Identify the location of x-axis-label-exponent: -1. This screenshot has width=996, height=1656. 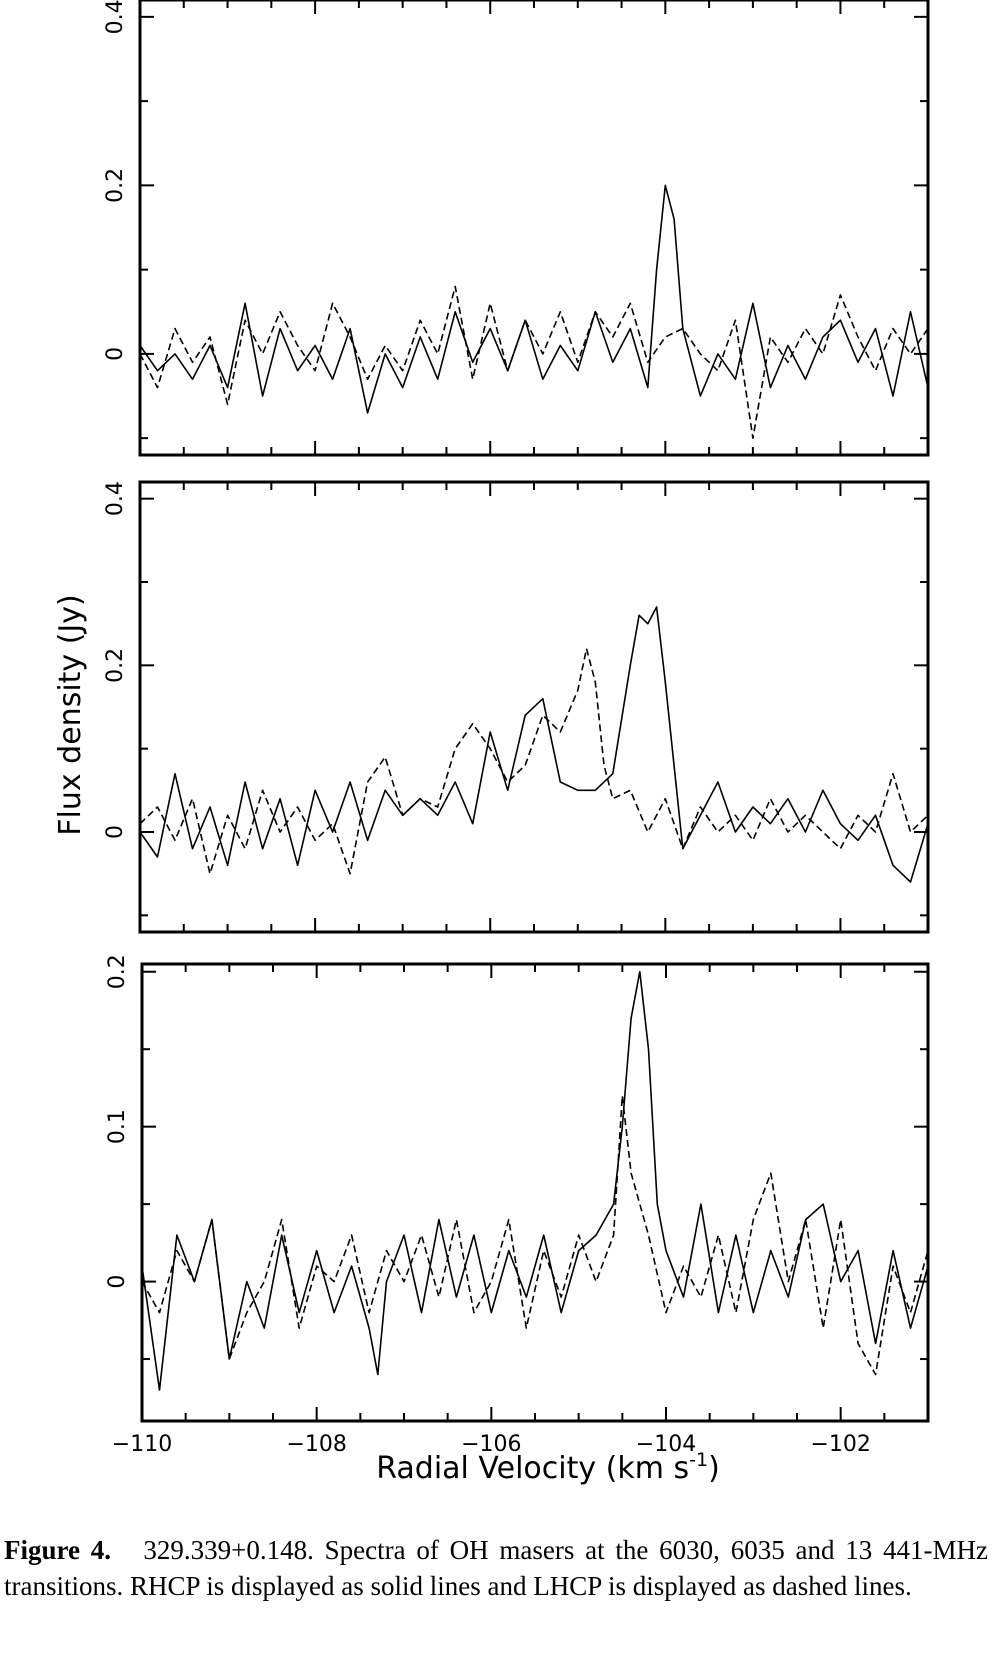
(698, 1460).